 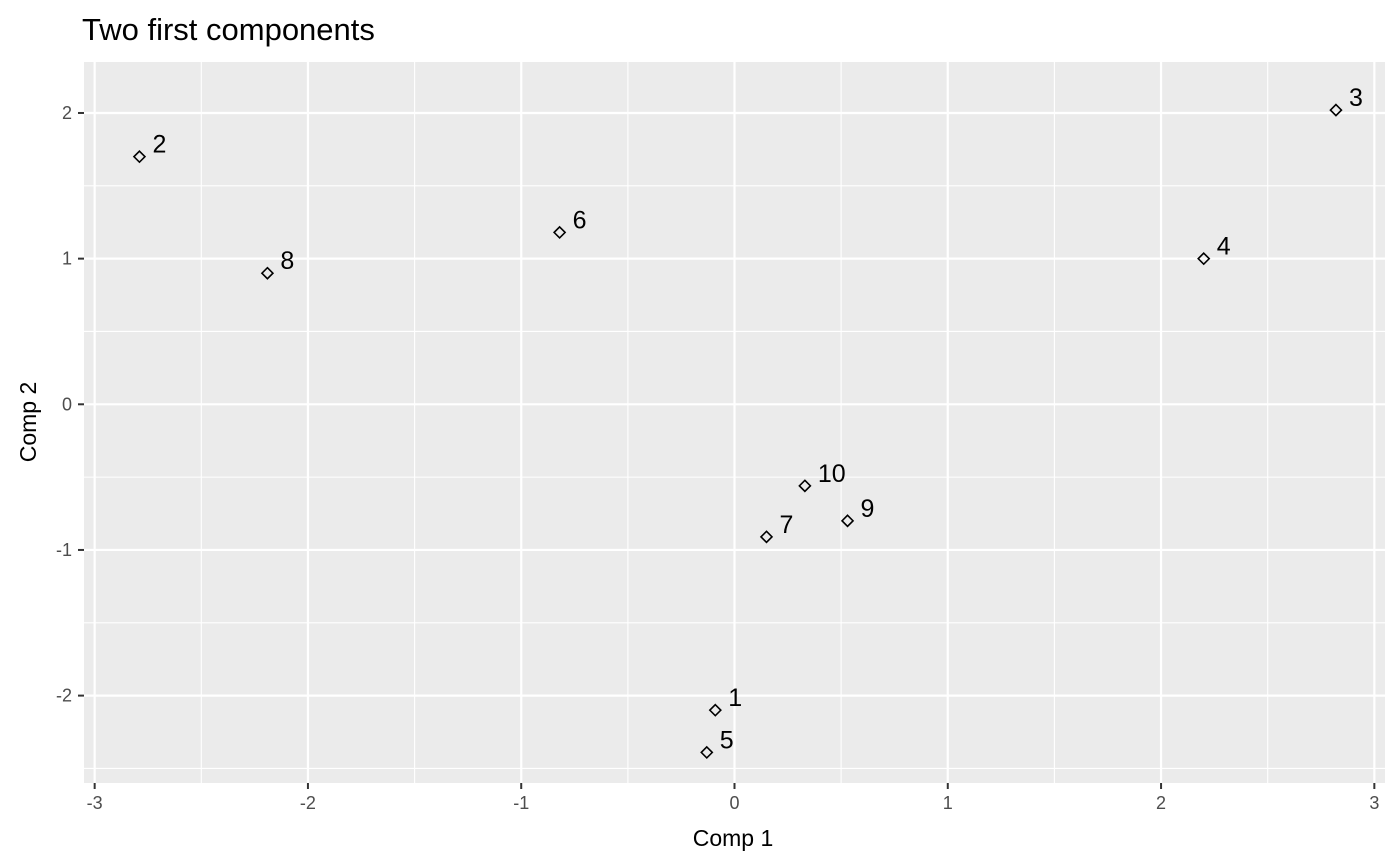 I want to click on chart-title: Two first components, so click(x=228, y=29).